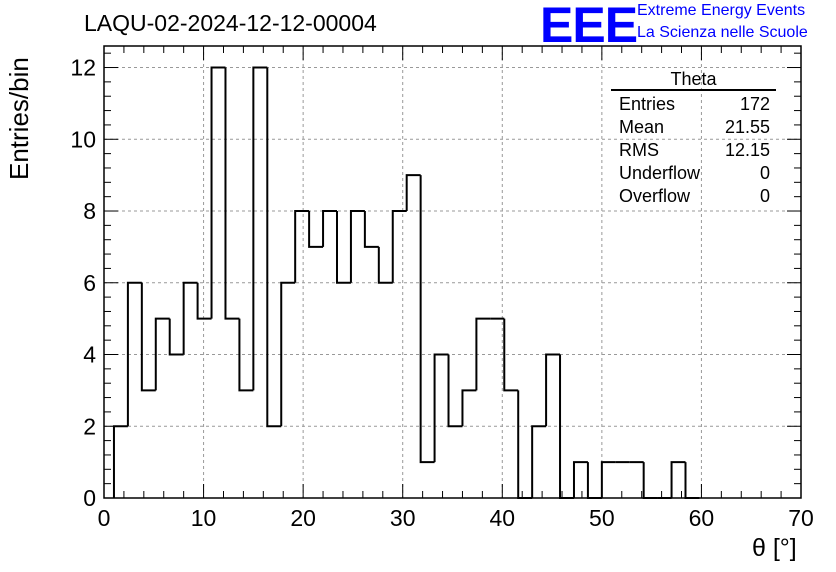  Describe the element at coordinates (747, 127) in the screenshot. I see `stats-value: 21.55` at that location.